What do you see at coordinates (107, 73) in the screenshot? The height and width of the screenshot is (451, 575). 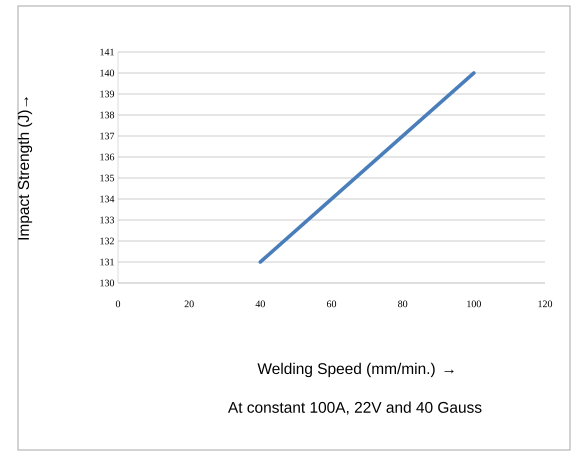 I see `y-tick-label: 140` at bounding box center [107, 73].